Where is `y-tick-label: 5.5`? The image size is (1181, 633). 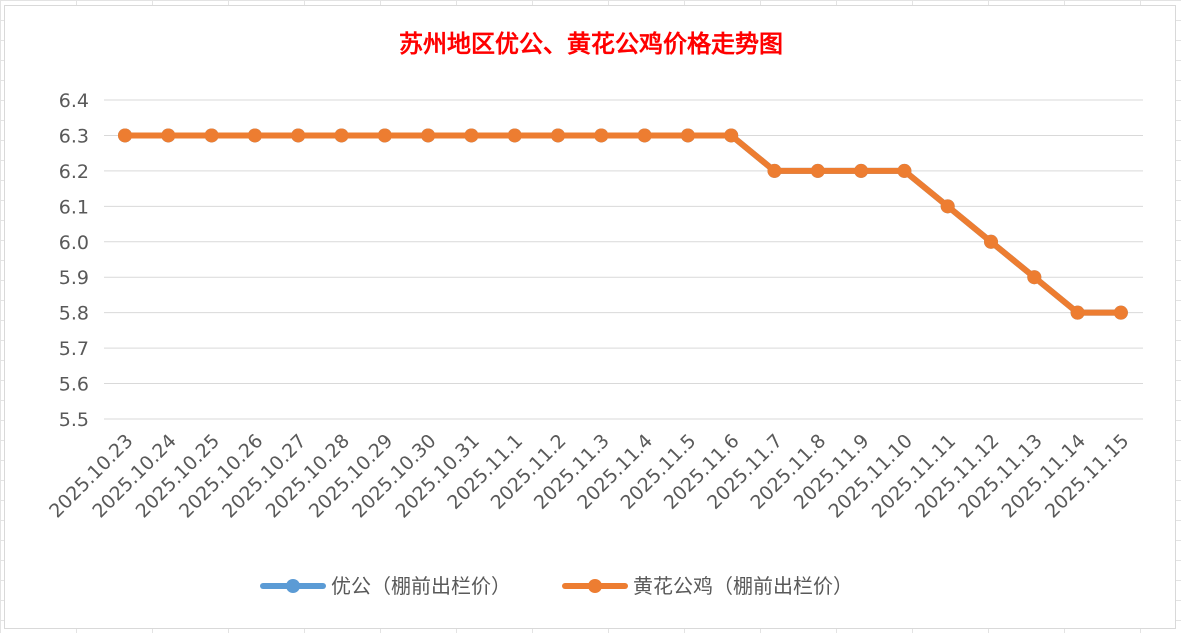
y-tick-label: 5.5 is located at coordinates (74, 420).